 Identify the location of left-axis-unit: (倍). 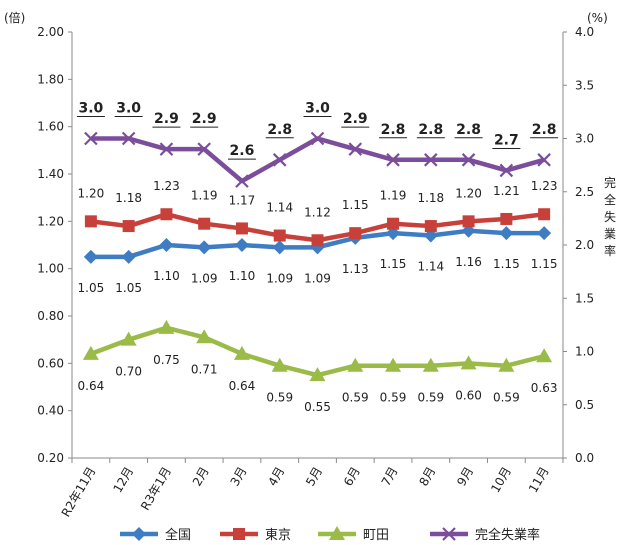
(14, 17).